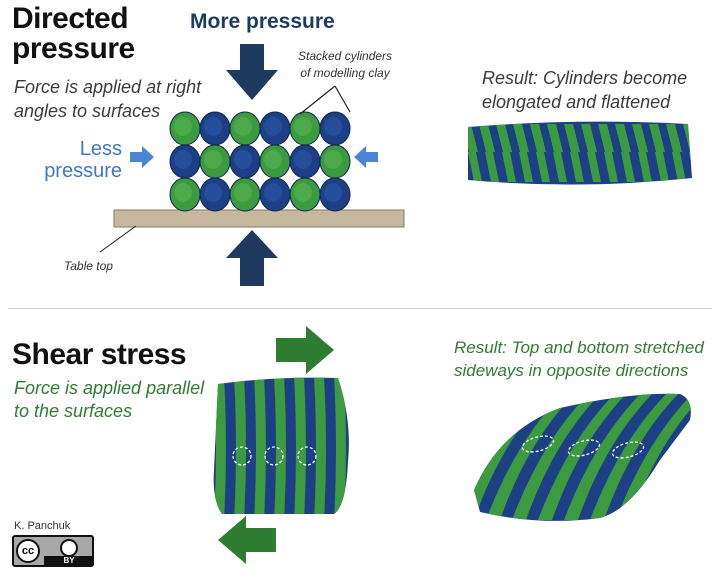 The height and width of the screenshot is (580, 720). Describe the element at coordinates (83, 171) in the screenshot. I see `less-pressure-line2: pressure` at that location.